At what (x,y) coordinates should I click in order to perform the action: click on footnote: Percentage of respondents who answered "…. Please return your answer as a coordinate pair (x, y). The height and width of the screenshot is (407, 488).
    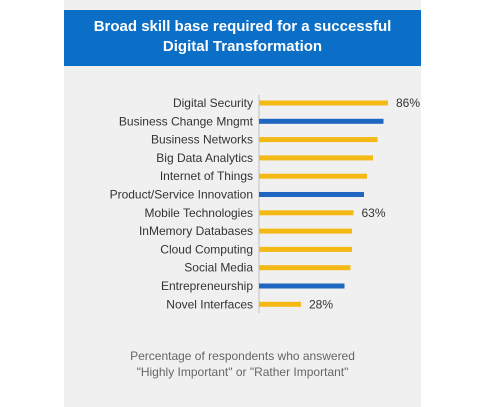
    Looking at the image, I should click on (242, 364).